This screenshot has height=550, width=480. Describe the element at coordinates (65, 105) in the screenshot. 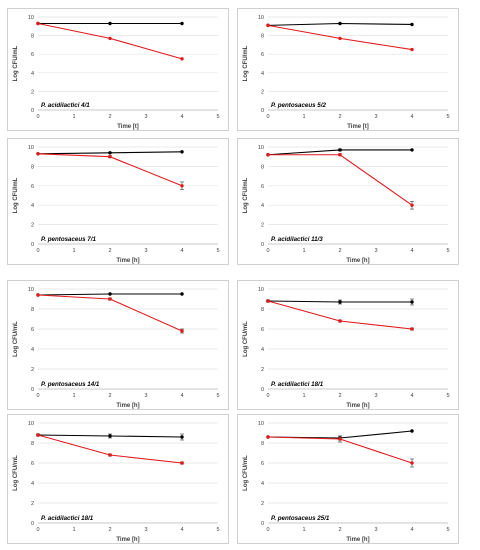

I see `strain-label: P. acidilactici 4/1` at that location.